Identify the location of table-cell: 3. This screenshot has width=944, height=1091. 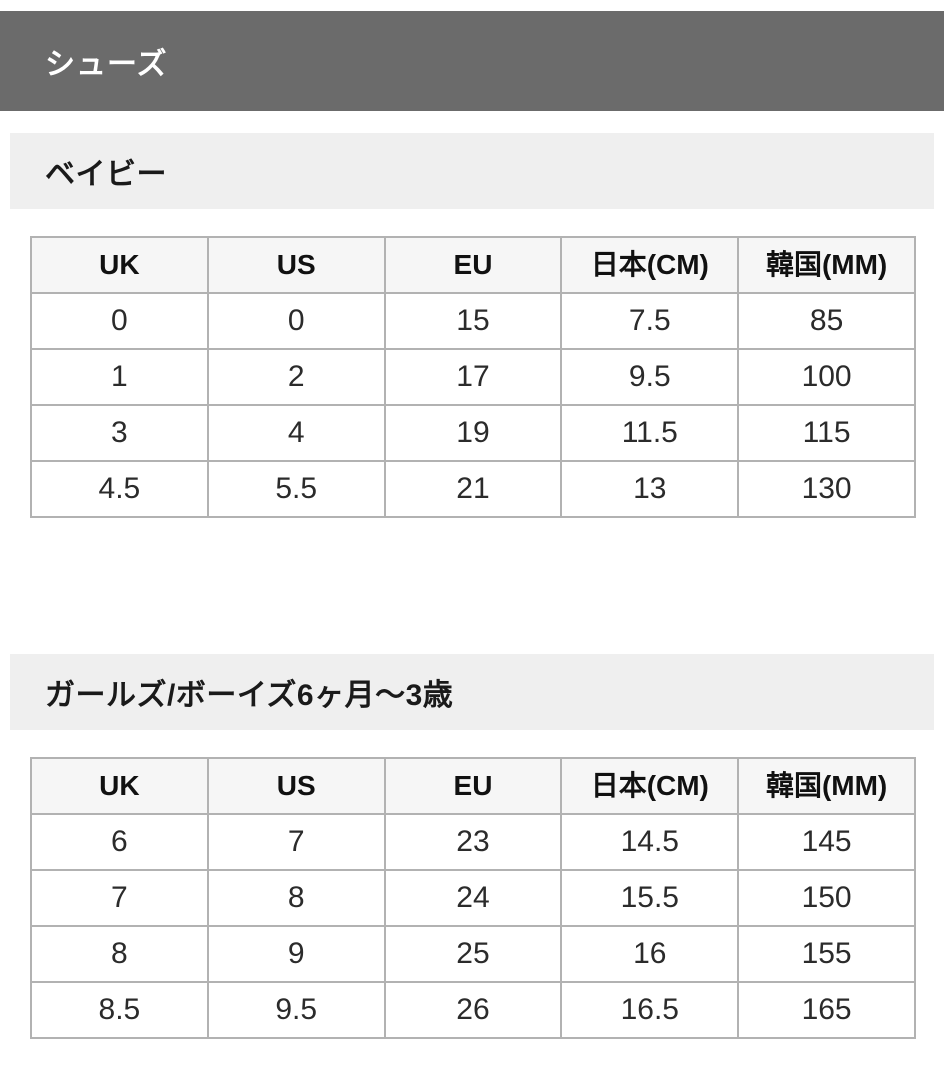
(119, 433).